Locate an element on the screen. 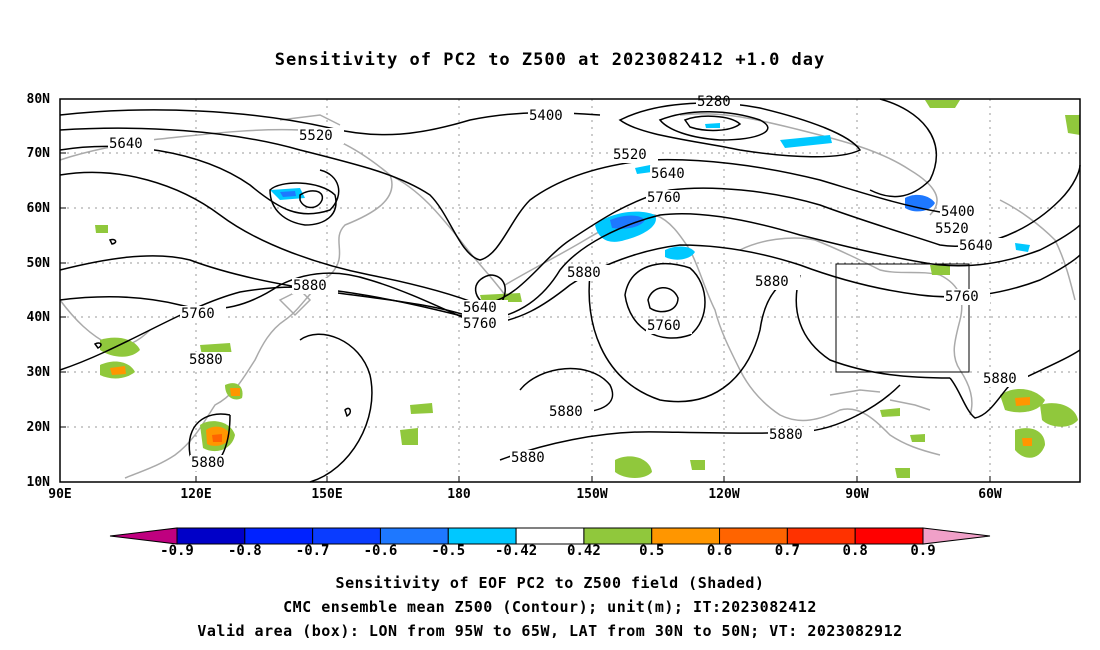  colorbar-label: -0.9 is located at coordinates (177, 551).